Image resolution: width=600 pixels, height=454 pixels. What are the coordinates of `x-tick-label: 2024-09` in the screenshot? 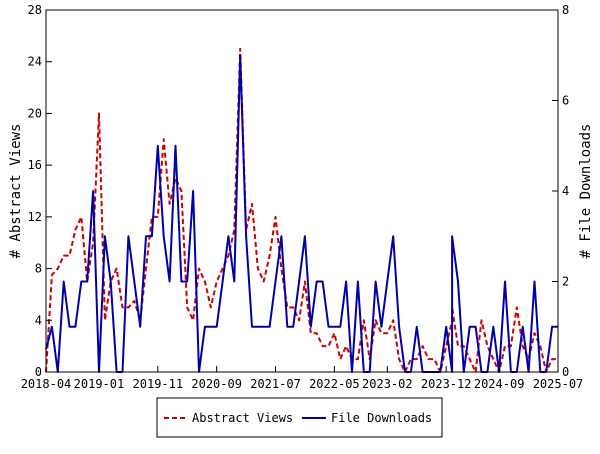 It's located at (499, 384).